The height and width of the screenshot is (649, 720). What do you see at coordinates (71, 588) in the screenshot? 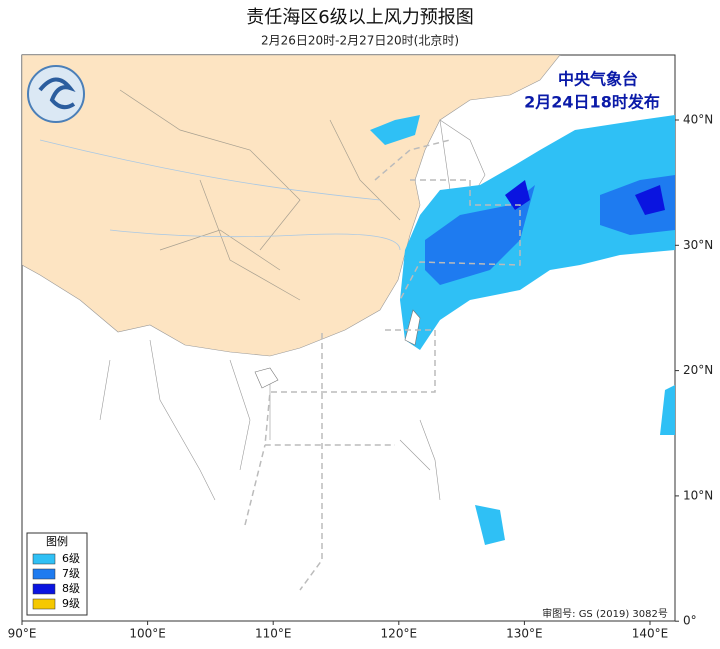
I see `legend-label: 8级` at bounding box center [71, 588].